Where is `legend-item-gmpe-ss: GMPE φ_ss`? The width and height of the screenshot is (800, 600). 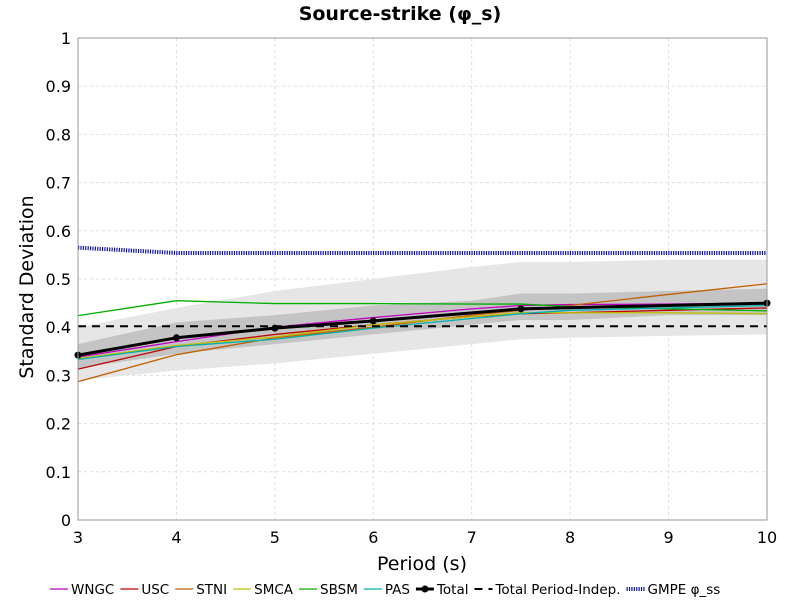 legend-item-gmpe-ss: GMPE φ_ss is located at coordinates (673, 590).